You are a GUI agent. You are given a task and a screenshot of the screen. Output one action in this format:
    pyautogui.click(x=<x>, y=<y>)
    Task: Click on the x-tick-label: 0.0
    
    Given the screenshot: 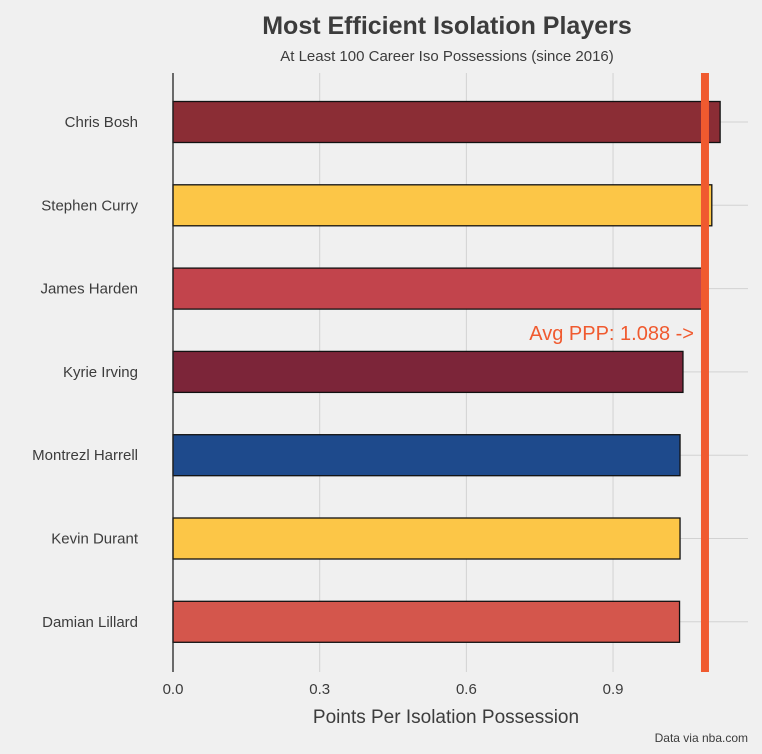 What is the action you would take?
    pyautogui.click(x=173, y=689)
    